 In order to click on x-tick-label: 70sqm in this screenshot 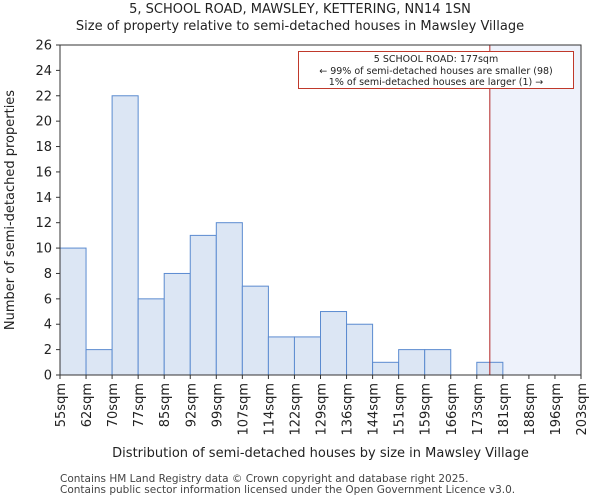, I will do `click(113, 405)`.